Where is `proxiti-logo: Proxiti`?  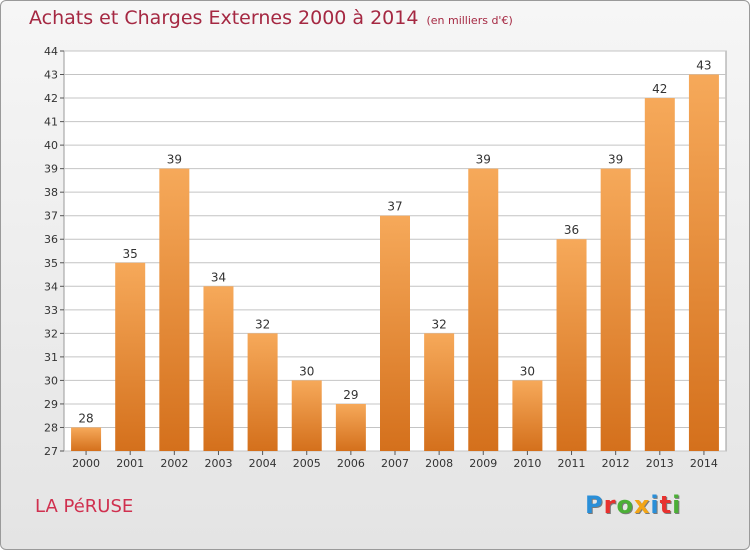
proxiti-logo: Proxiti is located at coordinates (633, 505).